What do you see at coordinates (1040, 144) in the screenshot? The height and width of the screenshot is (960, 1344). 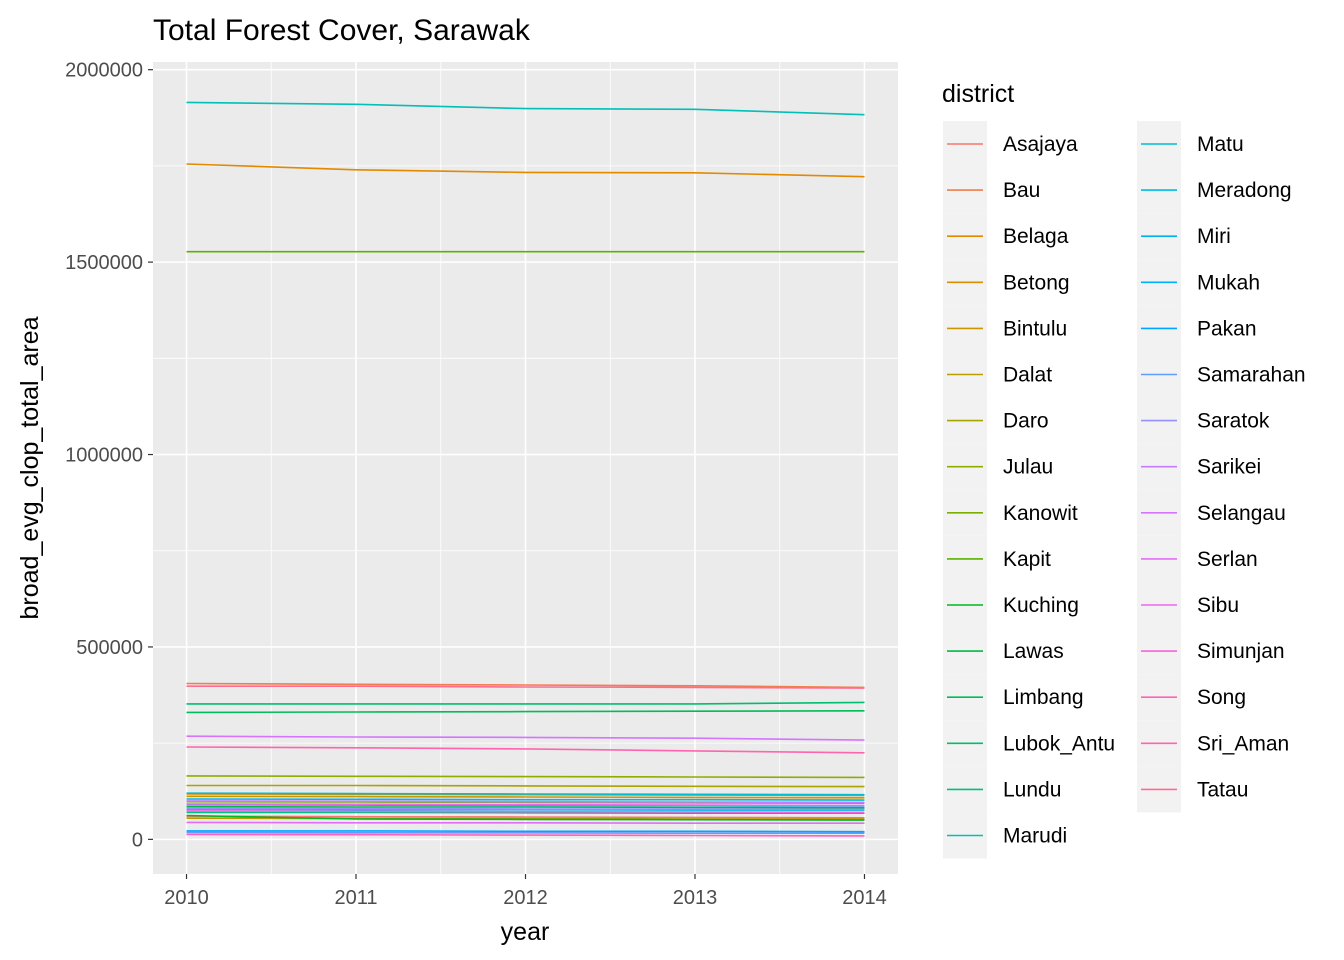 I see `legend-label-asajaya: Asajaya` at bounding box center [1040, 144].